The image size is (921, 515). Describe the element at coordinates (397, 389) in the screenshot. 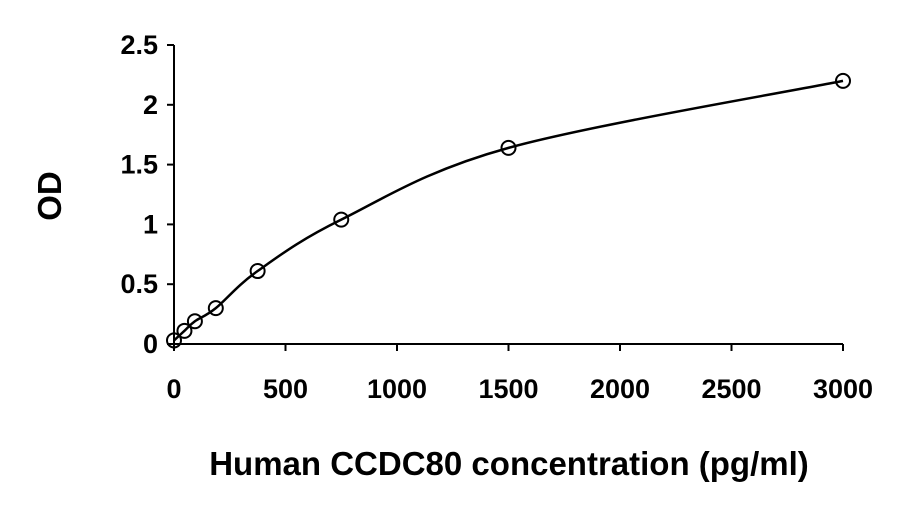

I see `x-tick-label: 1000` at that location.